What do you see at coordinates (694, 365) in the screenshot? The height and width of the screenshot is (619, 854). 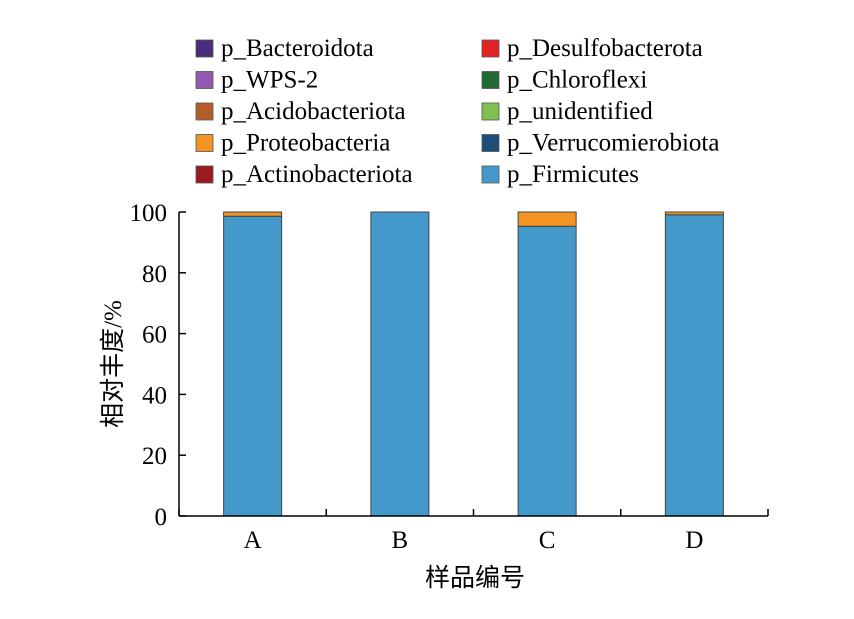 I see `bar-d-p-firmicutes` at bounding box center [694, 365].